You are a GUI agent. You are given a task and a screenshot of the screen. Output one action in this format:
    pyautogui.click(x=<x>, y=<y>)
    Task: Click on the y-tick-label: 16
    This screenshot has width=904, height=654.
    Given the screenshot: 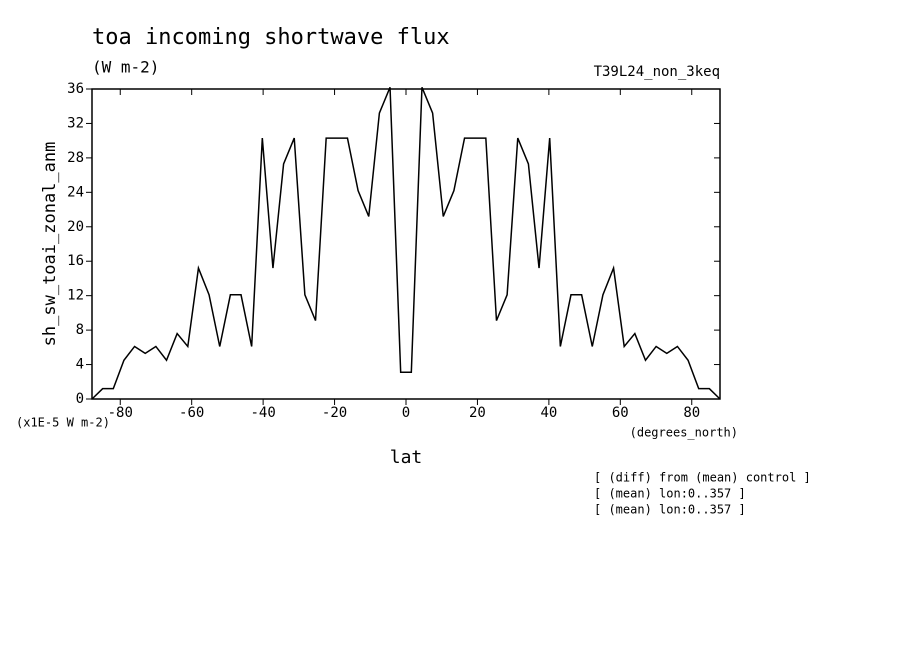 What is the action you would take?
    pyautogui.click(x=75, y=261)
    